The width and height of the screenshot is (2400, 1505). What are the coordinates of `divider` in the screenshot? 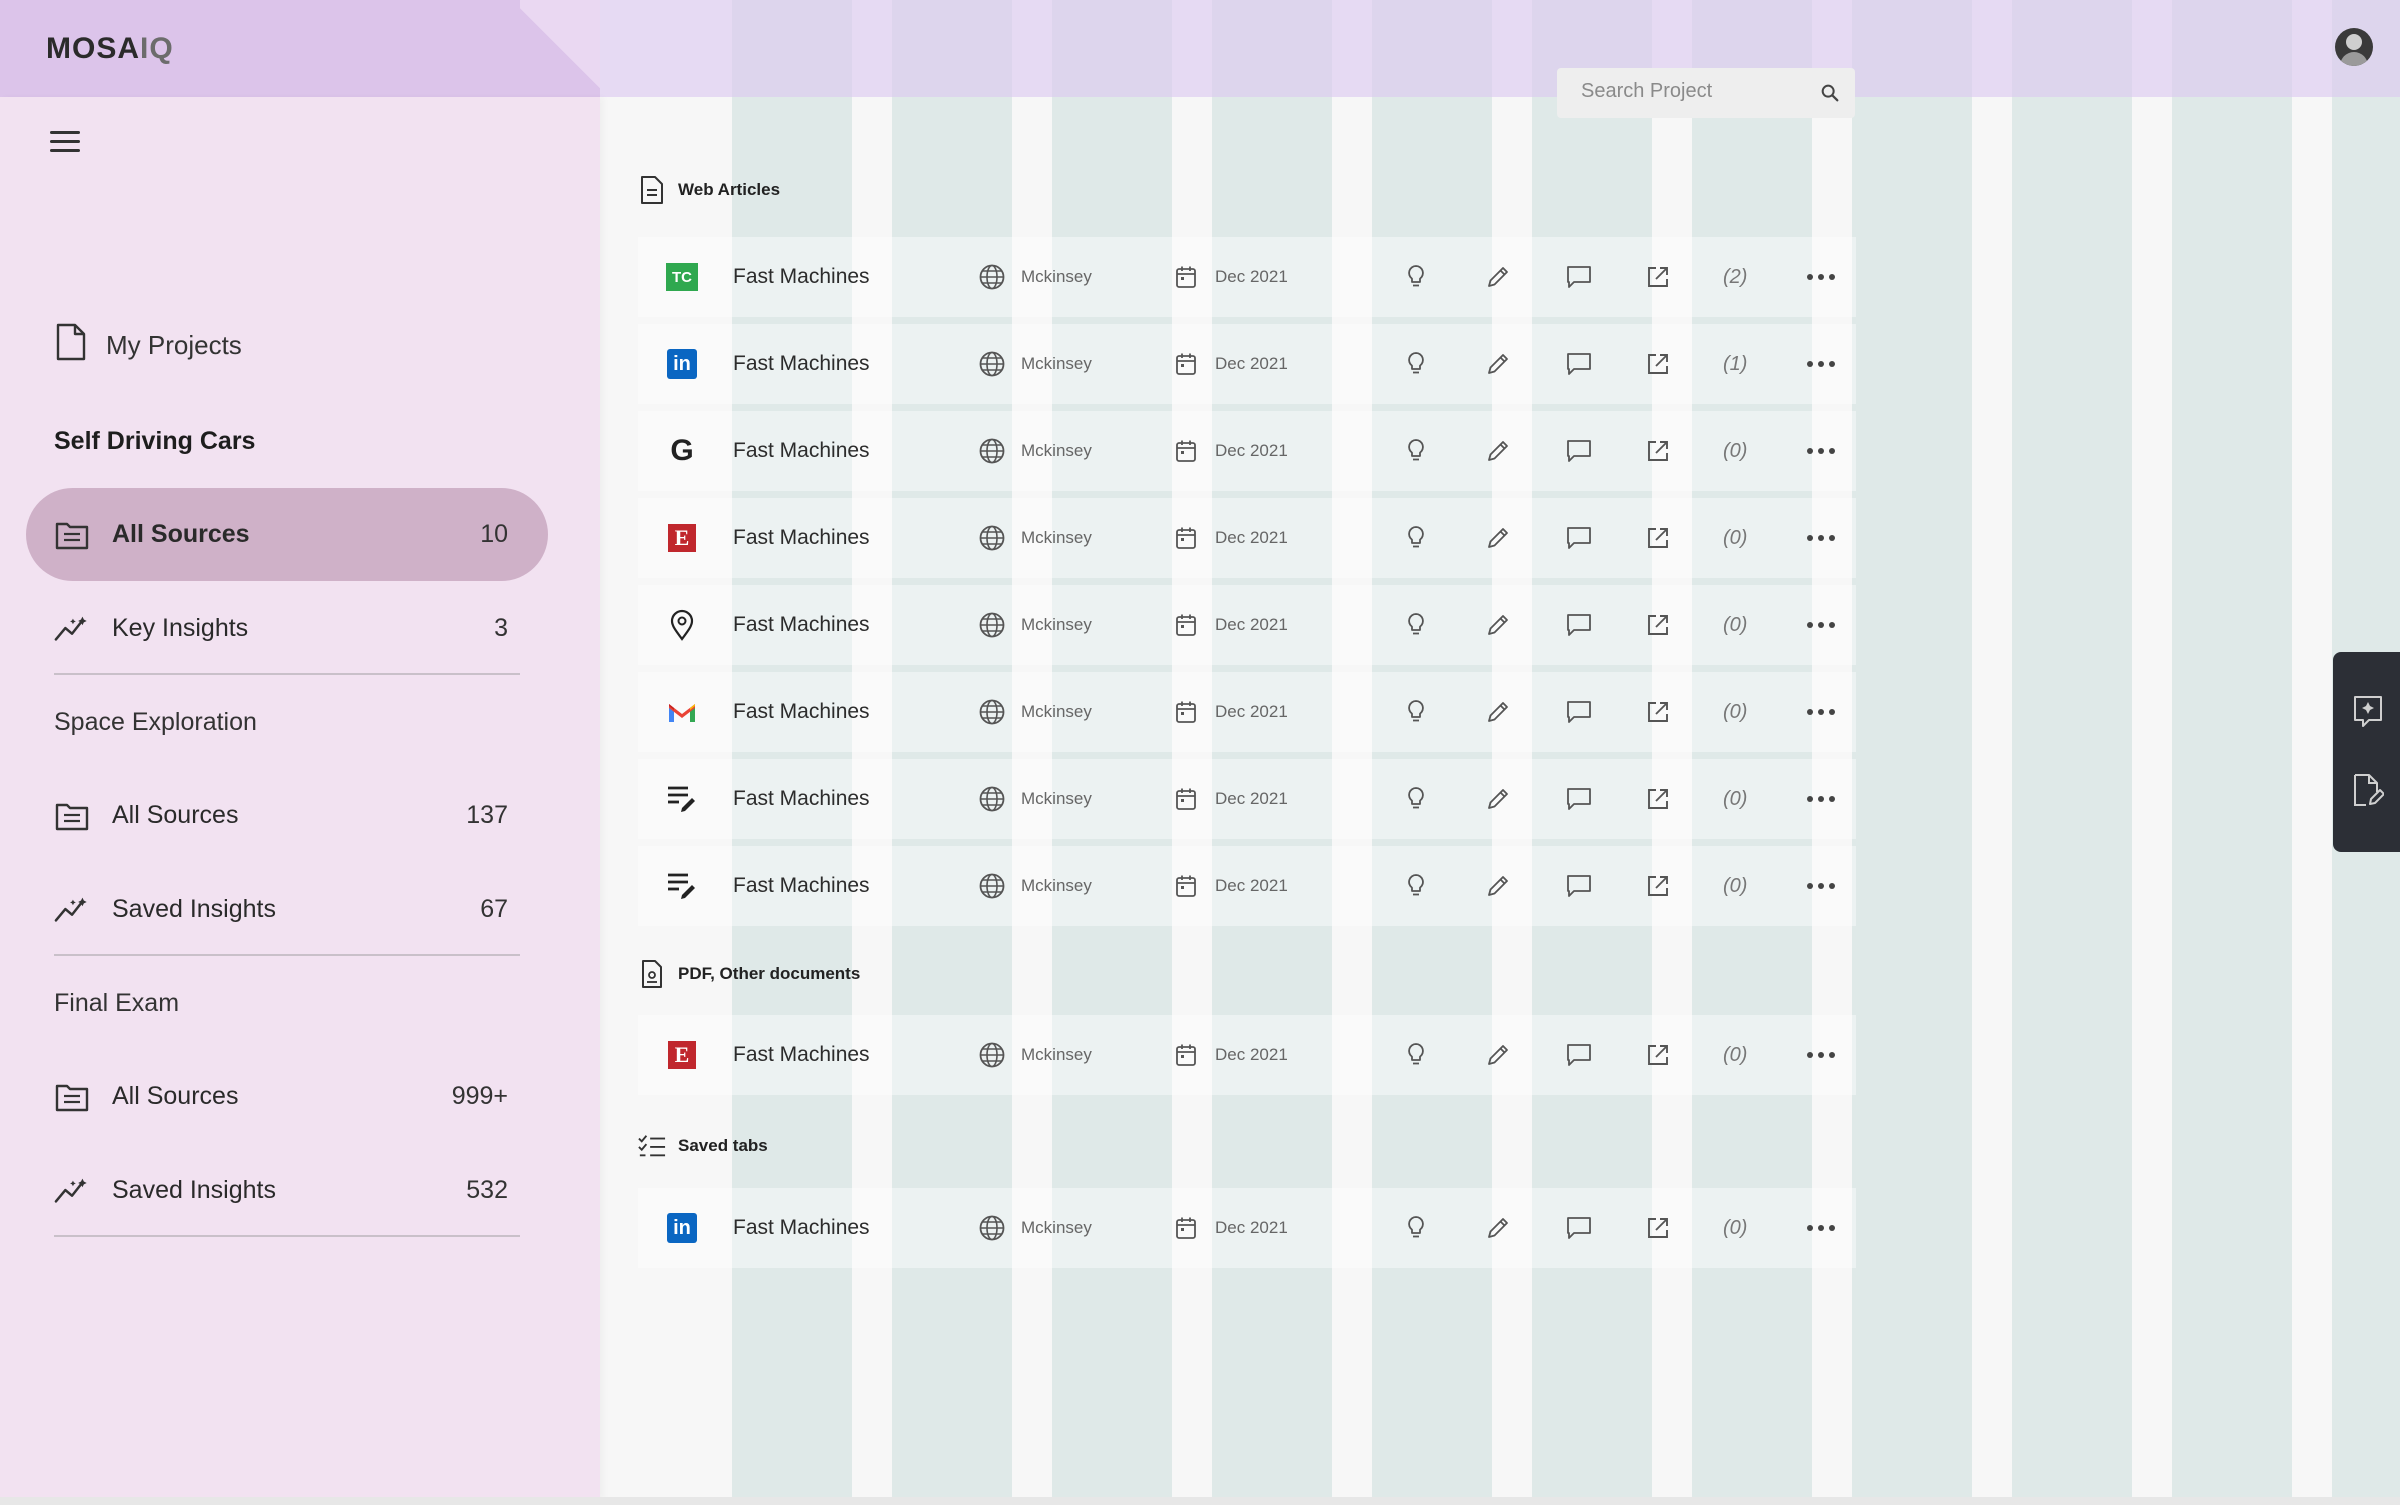 It's located at (287, 674).